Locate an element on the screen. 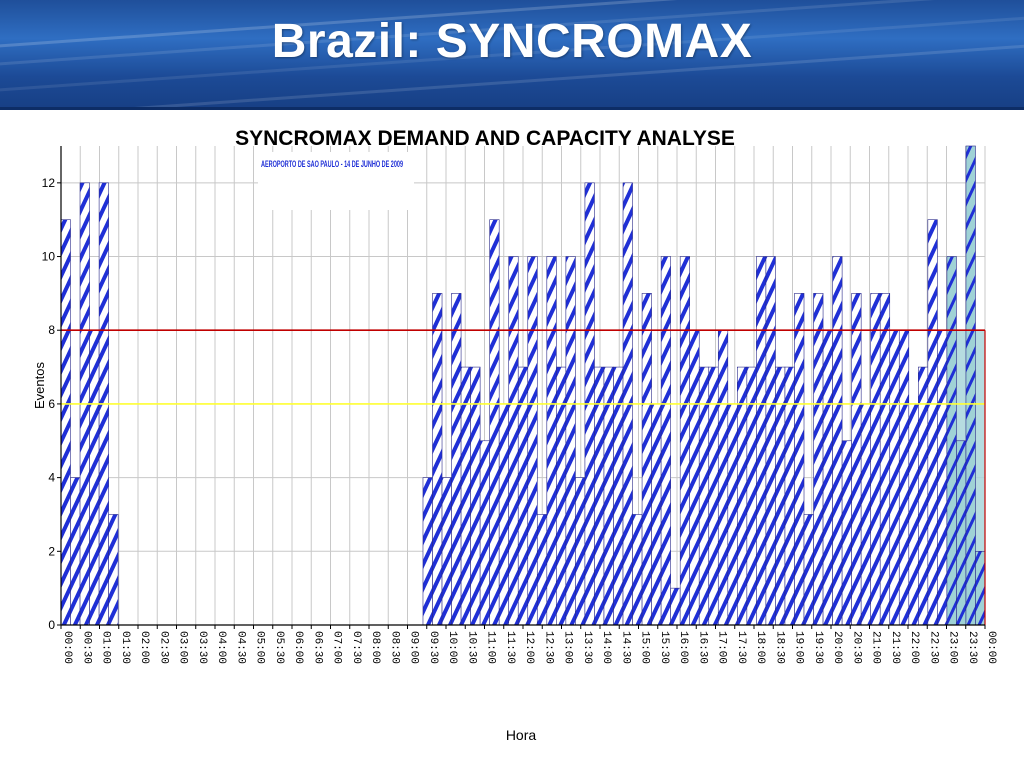 The height and width of the screenshot is (768, 1024). x-tick-label: 06:30 is located at coordinates (317, 647).